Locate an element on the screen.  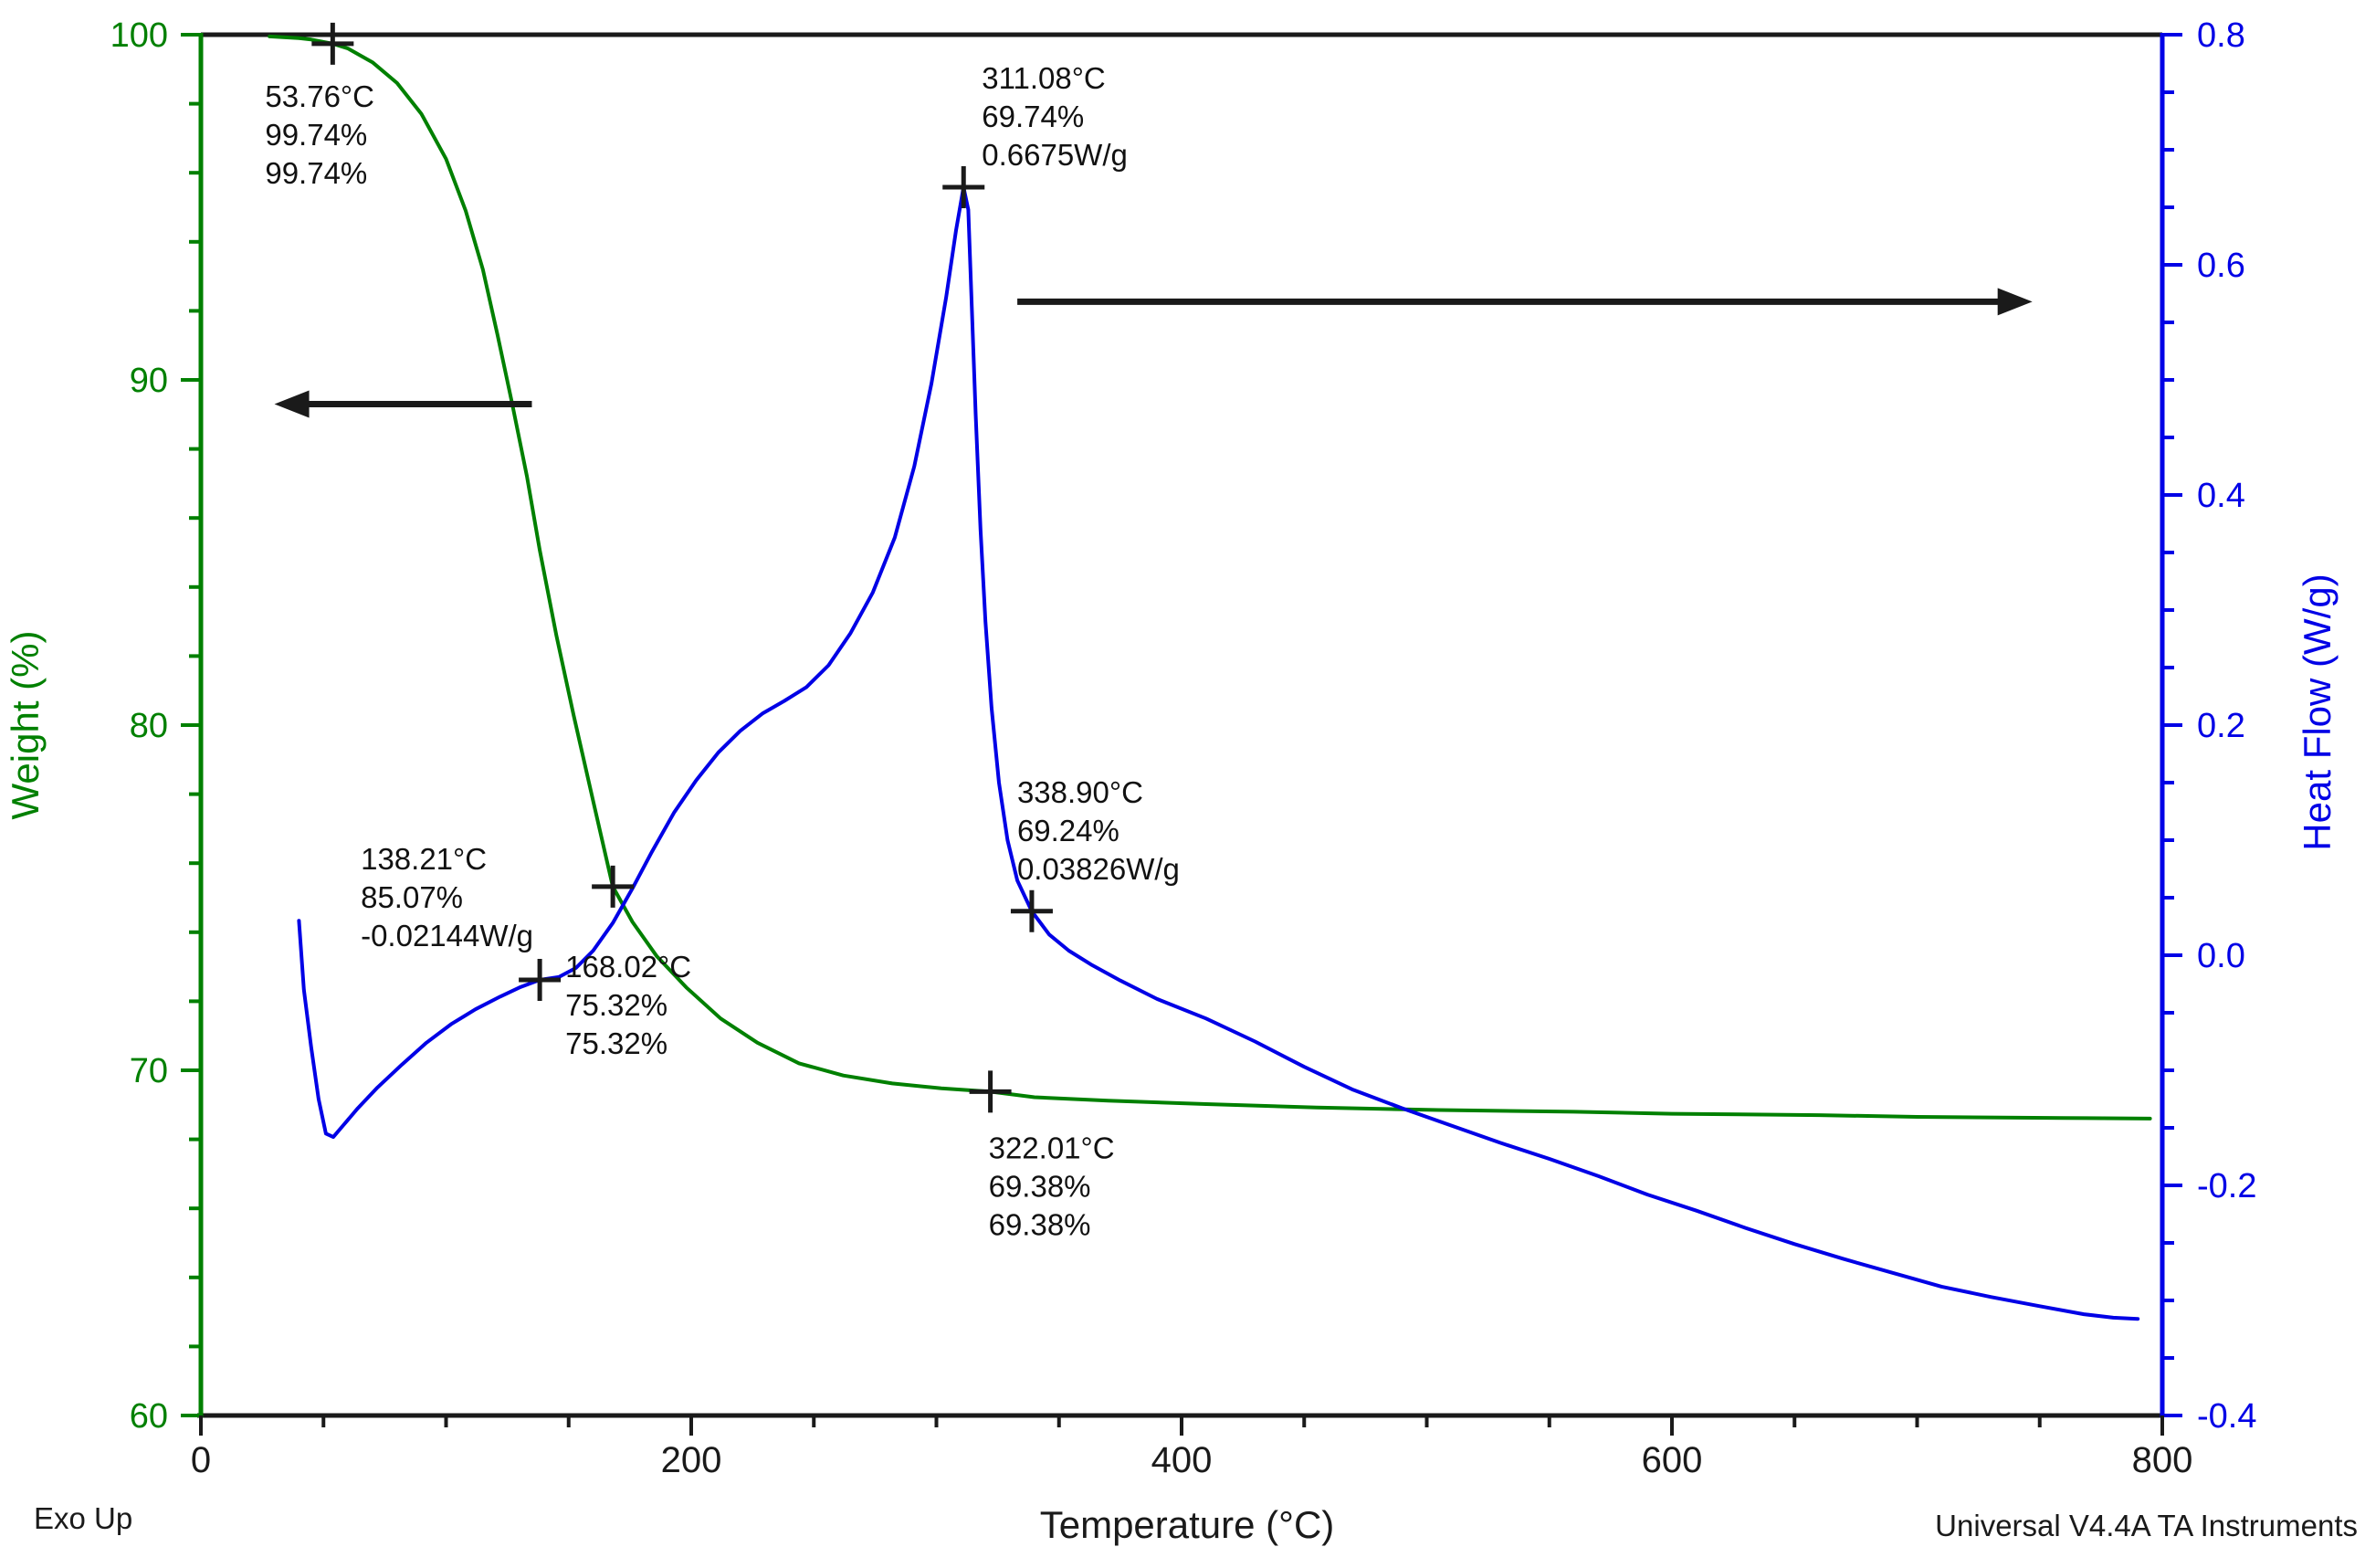
heatflow-axis-tick-label: 0.0 is located at coordinates (2221, 956).